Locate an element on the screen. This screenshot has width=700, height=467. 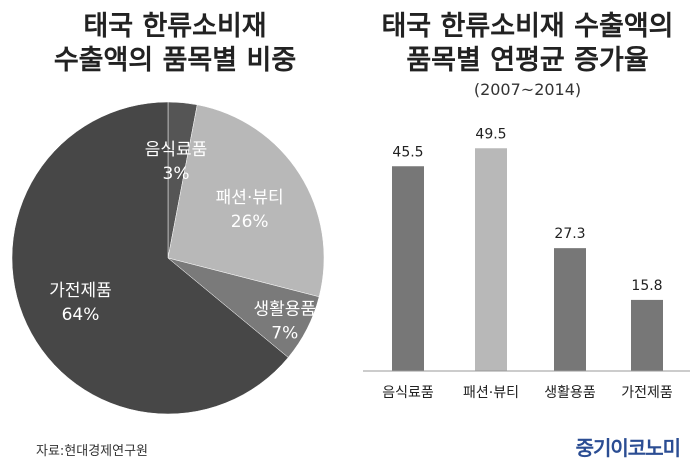
pie-label-name: 생활용품 is located at coordinates (284, 309).